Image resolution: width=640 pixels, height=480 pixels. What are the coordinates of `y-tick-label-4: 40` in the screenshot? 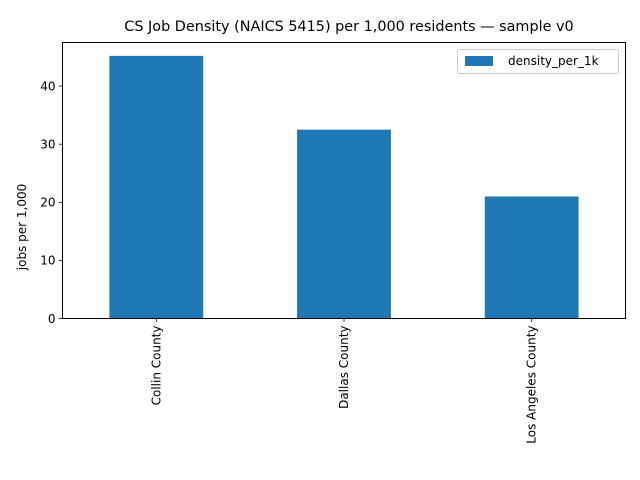 It's located at (47, 86).